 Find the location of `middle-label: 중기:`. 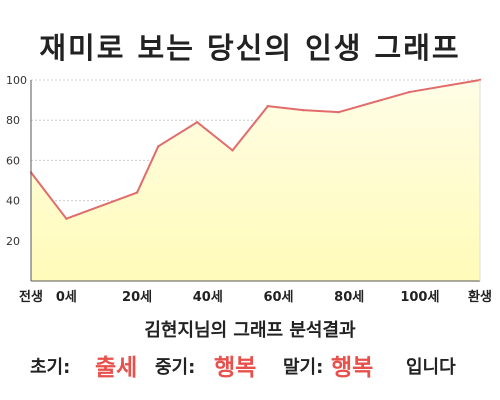

middle-label: 중기: is located at coordinates (175, 367).